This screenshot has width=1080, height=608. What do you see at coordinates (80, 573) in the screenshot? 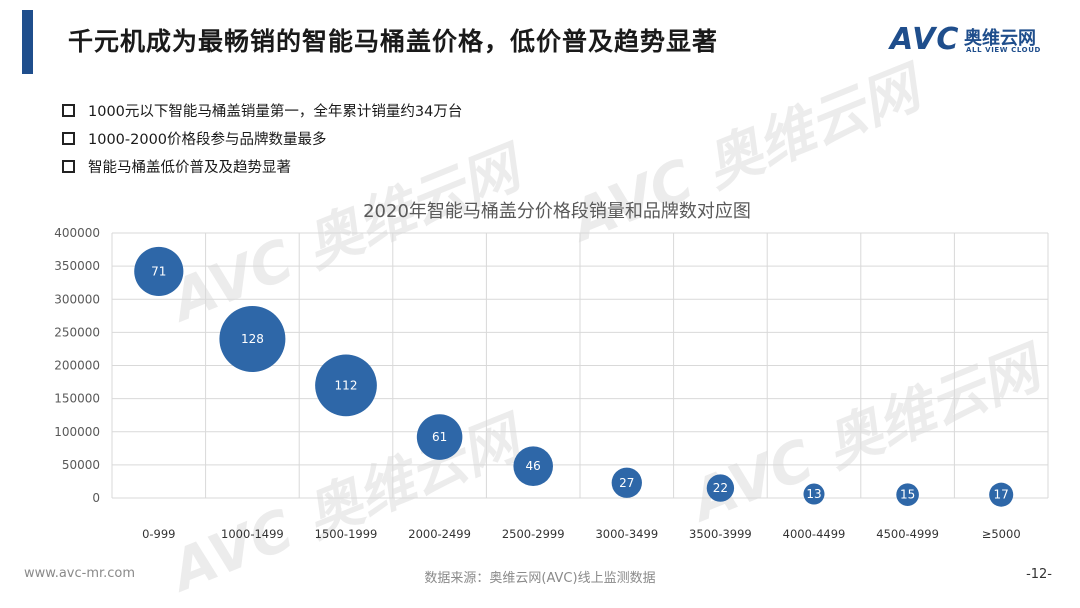
I see `footer-website: www.avc-mr.com` at bounding box center [80, 573].